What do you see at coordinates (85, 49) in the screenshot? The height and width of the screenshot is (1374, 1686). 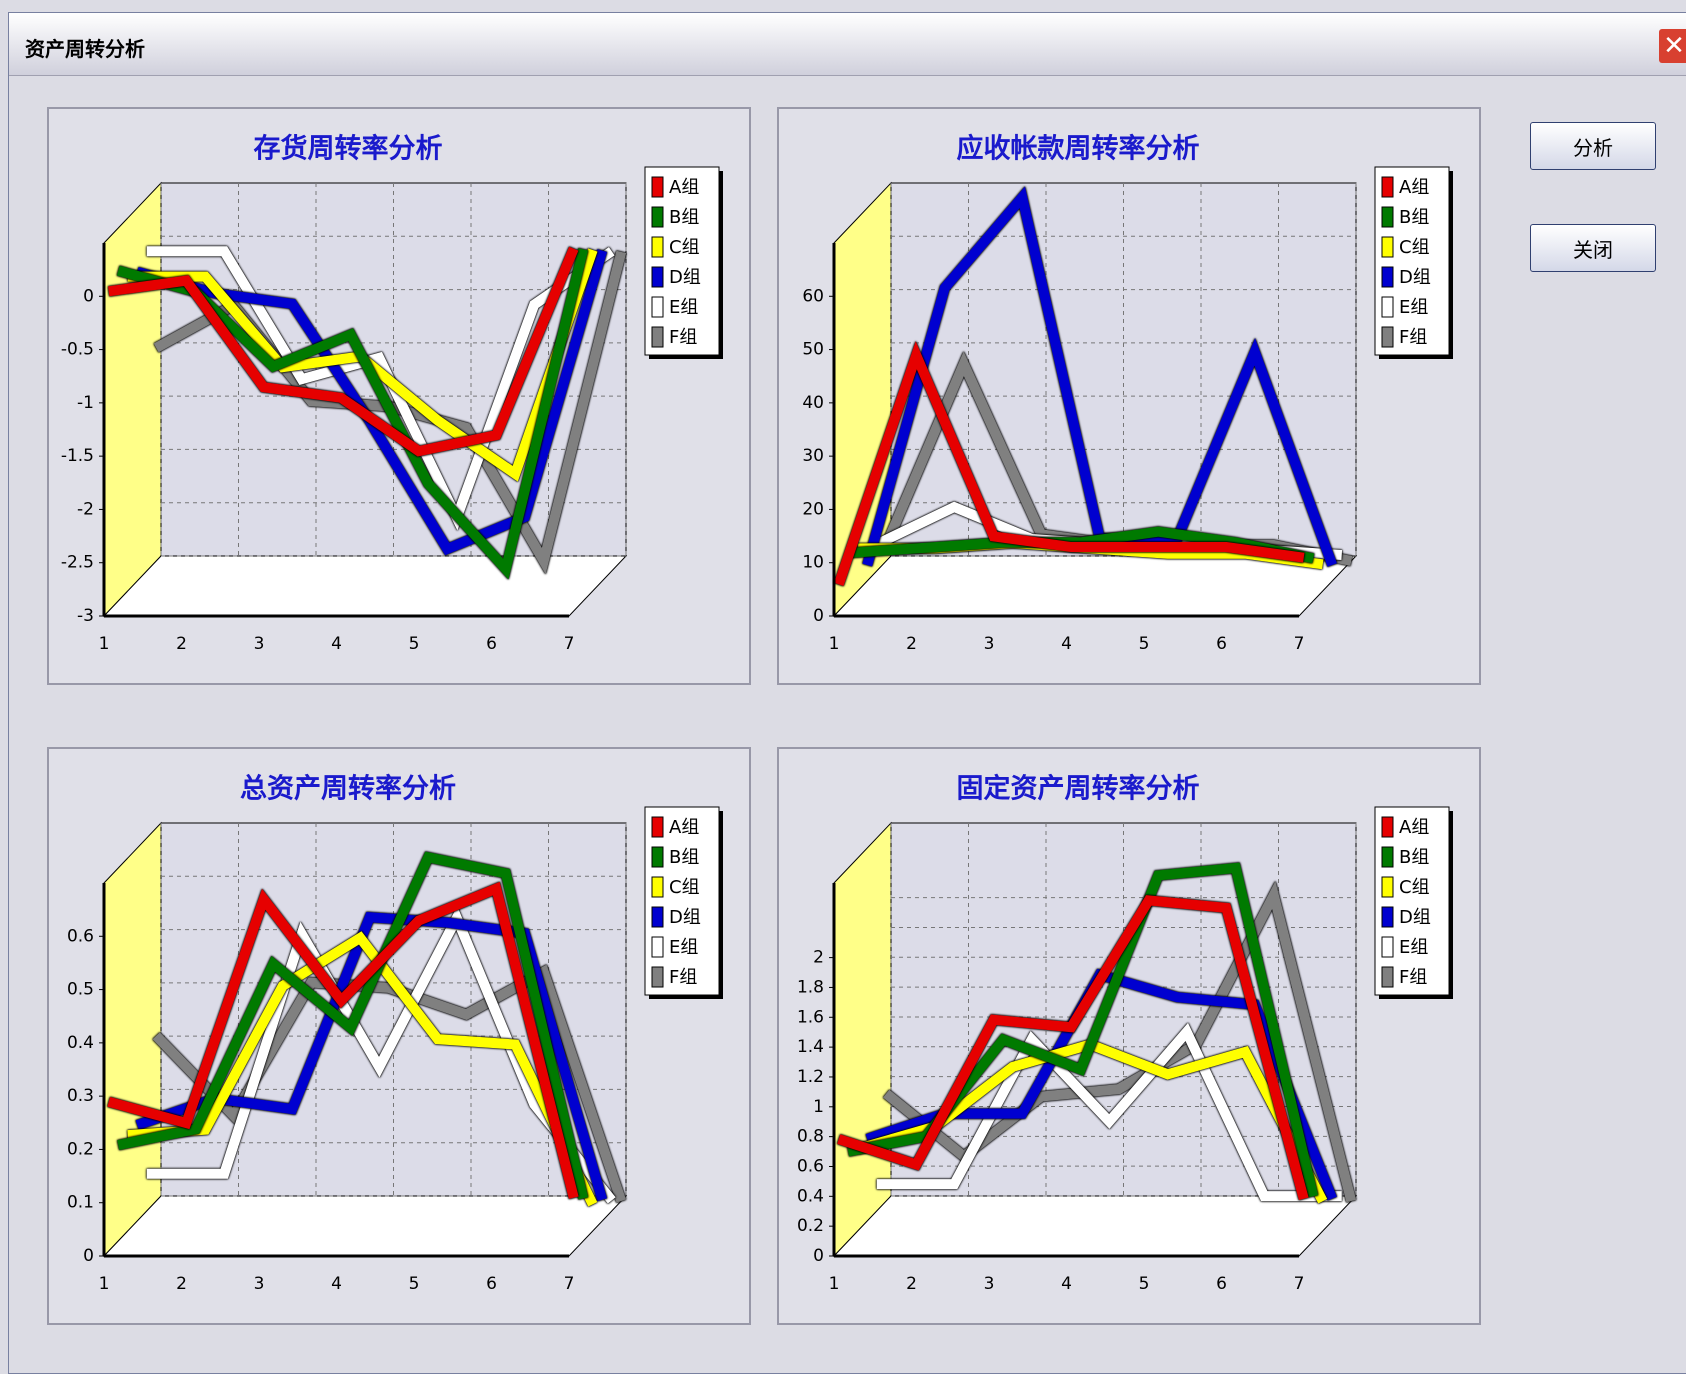 I see `window-title: 资产周转分析` at bounding box center [85, 49].